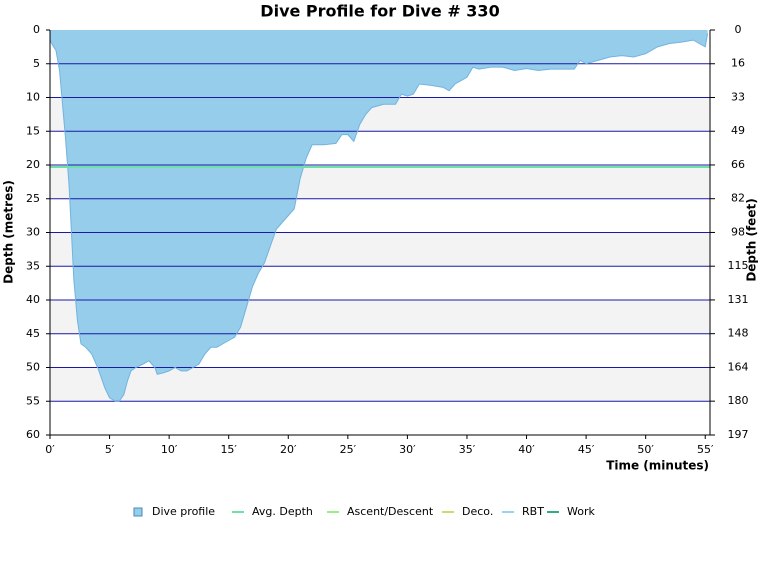 The height and width of the screenshot is (580, 760). What do you see at coordinates (33, 97) in the screenshot?
I see `y-tick-label: 10` at bounding box center [33, 97].